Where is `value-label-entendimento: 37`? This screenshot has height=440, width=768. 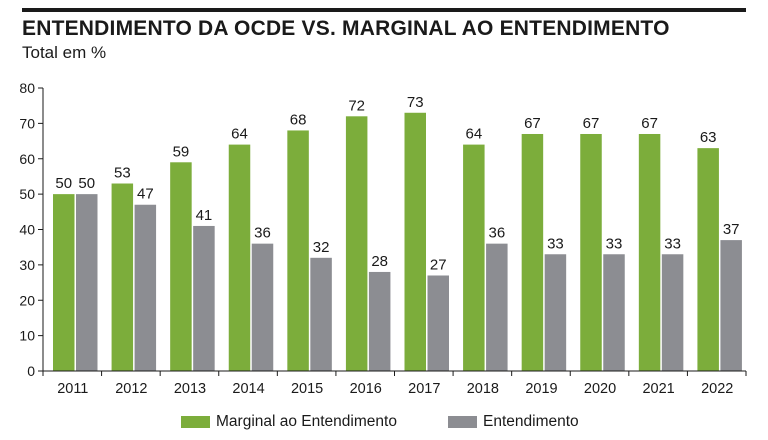
value-label-entendimento: 37 is located at coordinates (731, 229).